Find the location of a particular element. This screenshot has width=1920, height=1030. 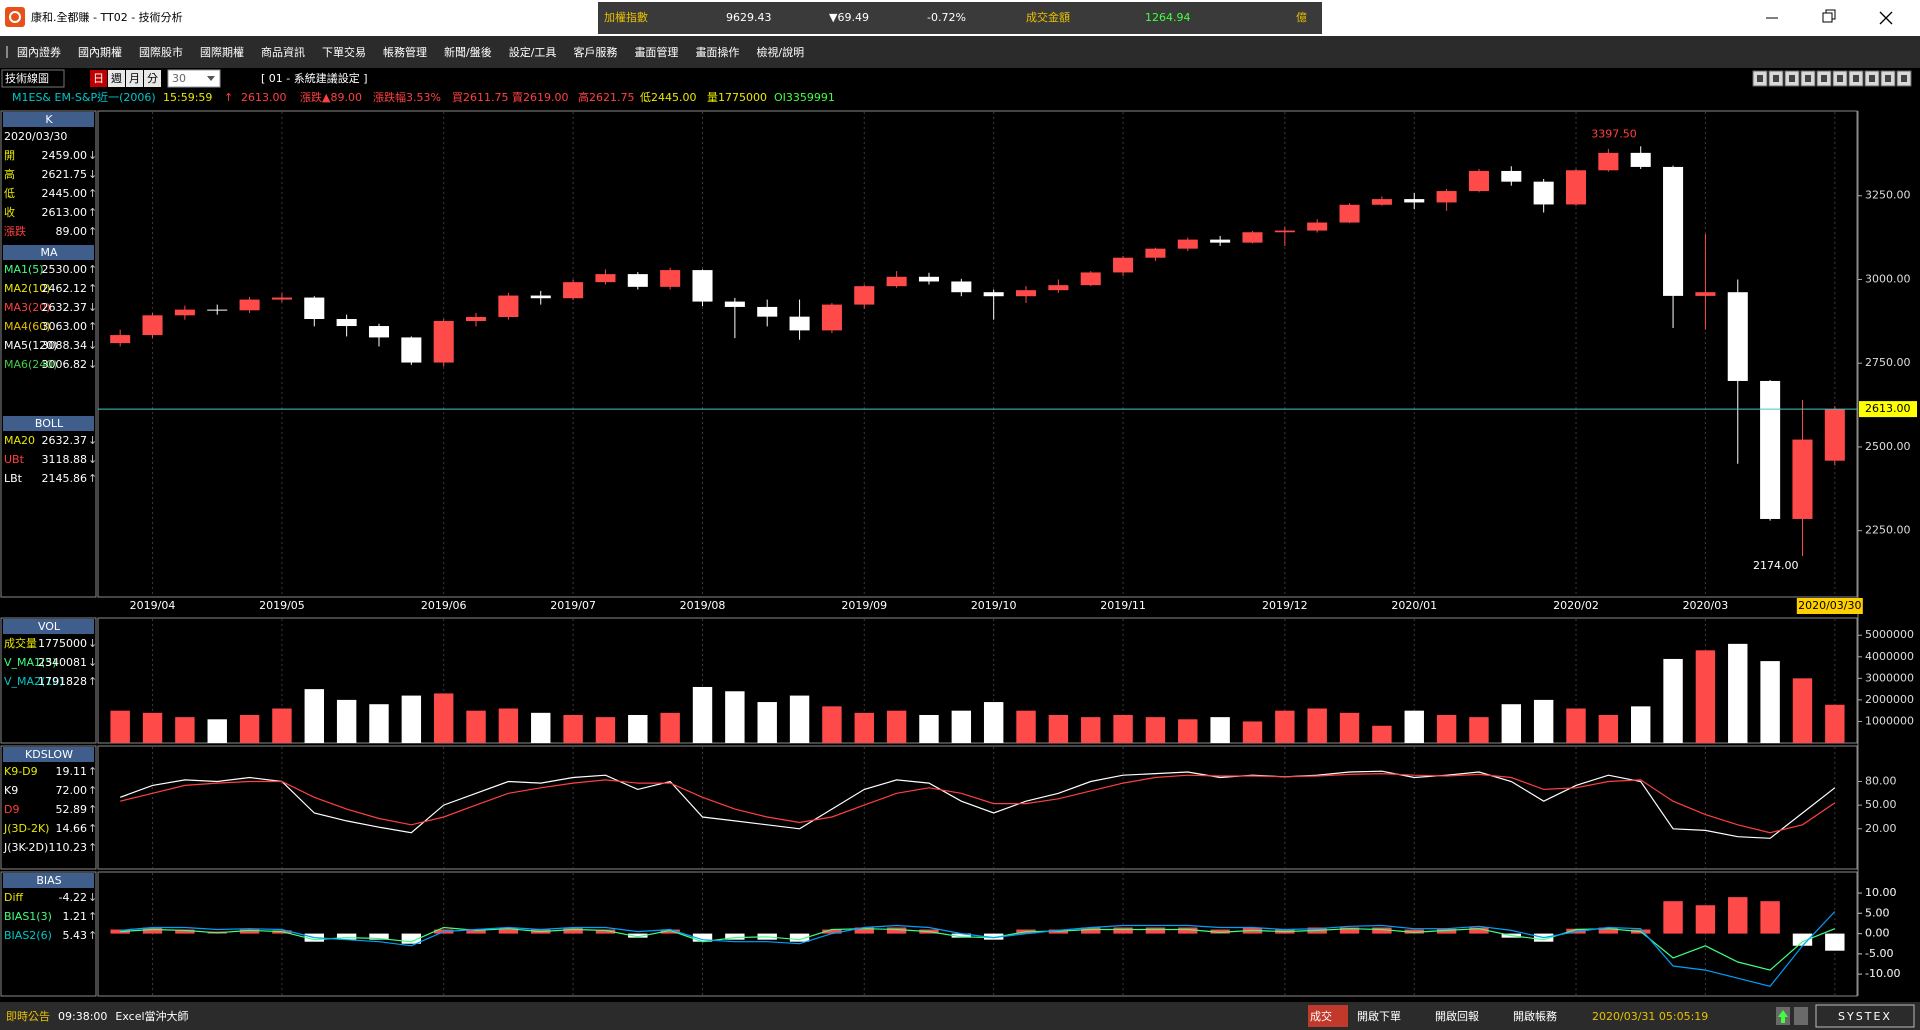

menu-item: 國際期權 is located at coordinates (222, 52).